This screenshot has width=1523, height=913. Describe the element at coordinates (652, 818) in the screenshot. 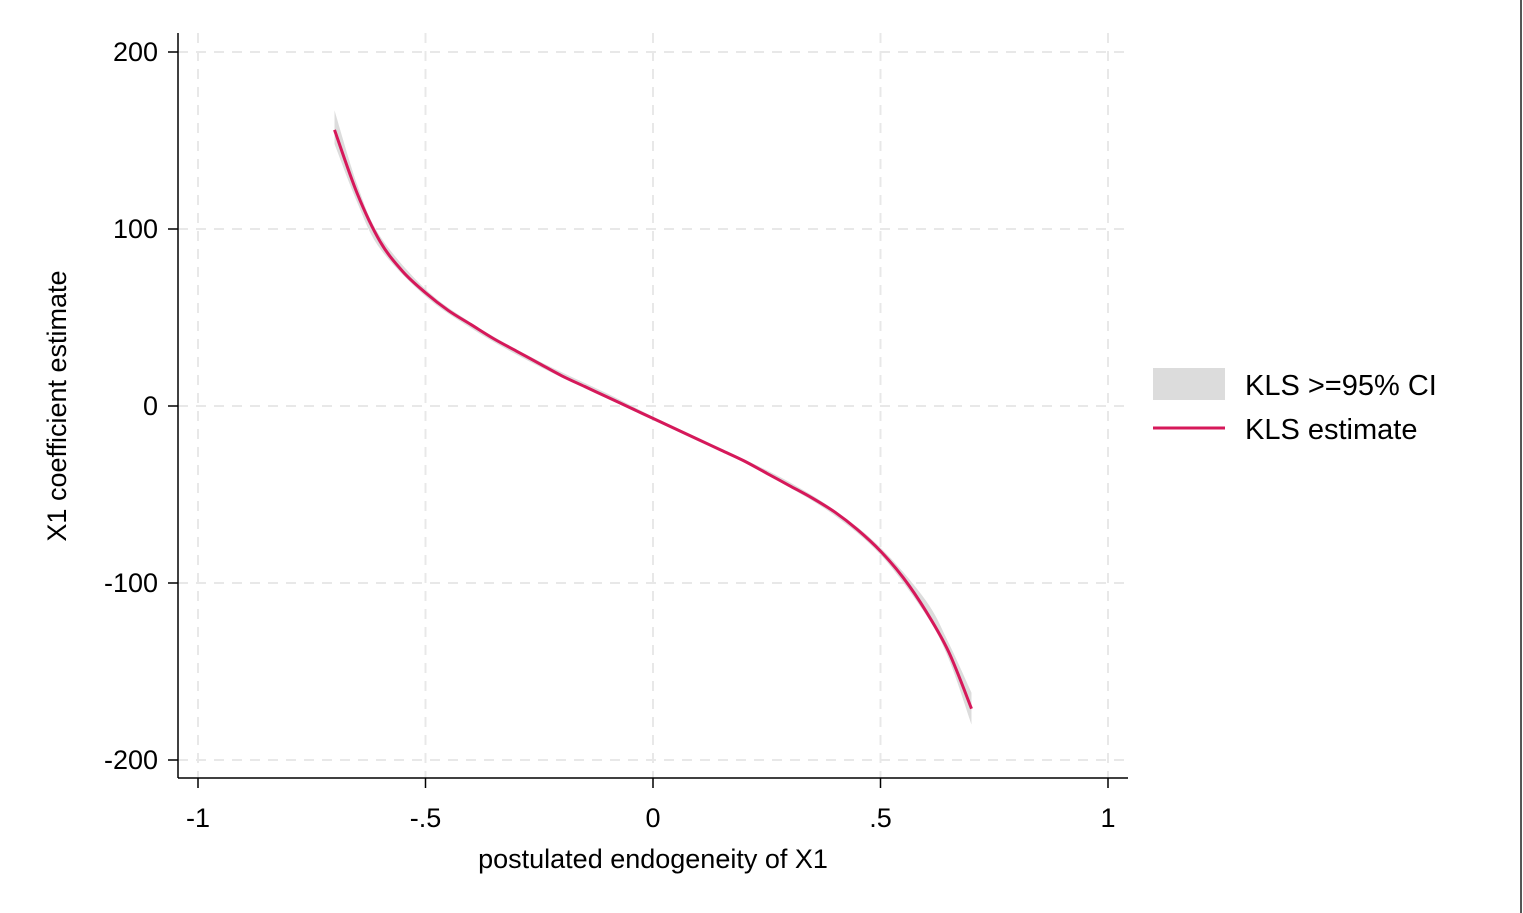

I see `x-tick-label: 0` at that location.